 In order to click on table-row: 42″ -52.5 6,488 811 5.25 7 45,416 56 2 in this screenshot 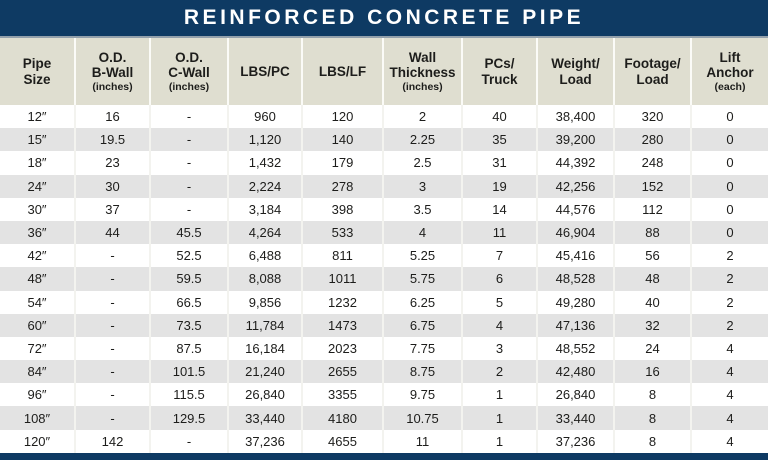, I will do `click(384, 256)`.